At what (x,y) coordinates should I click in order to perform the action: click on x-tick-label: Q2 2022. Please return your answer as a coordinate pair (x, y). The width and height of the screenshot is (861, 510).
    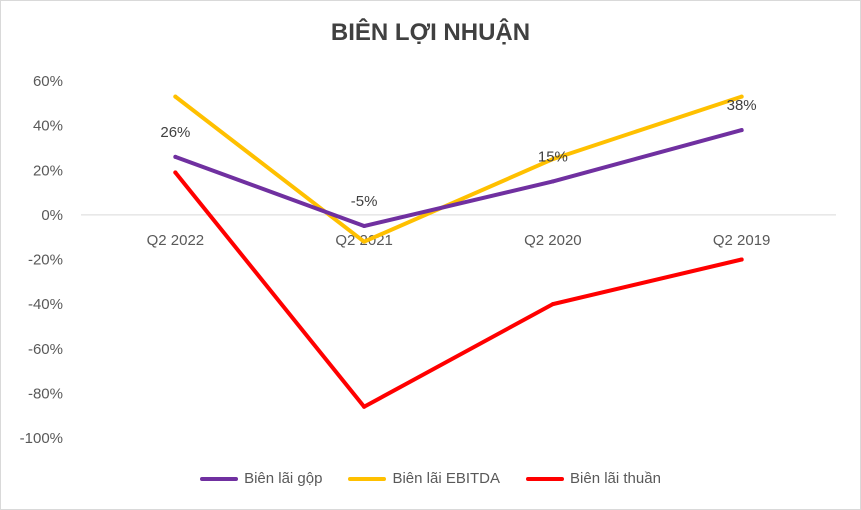
    Looking at the image, I should click on (176, 240).